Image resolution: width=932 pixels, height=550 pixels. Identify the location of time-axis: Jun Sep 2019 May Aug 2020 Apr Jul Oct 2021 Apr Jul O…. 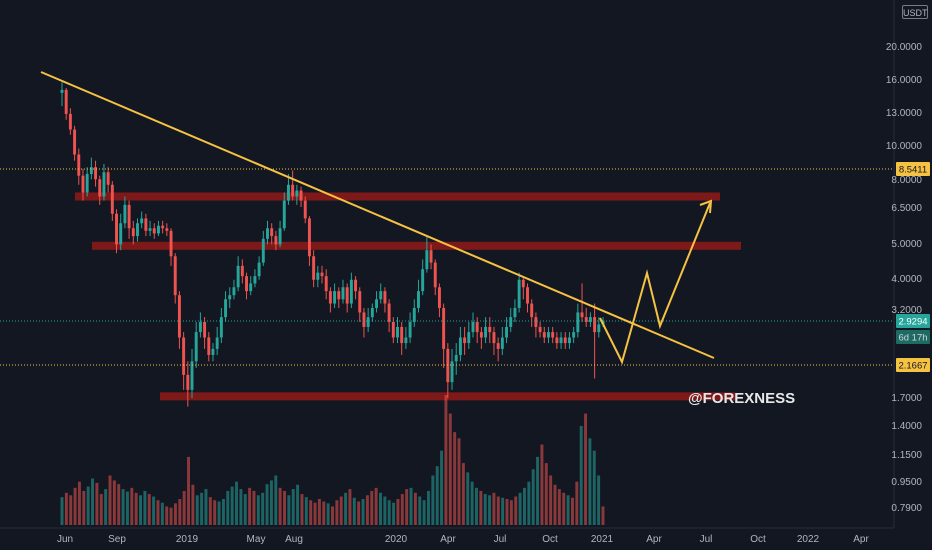
(463, 539).